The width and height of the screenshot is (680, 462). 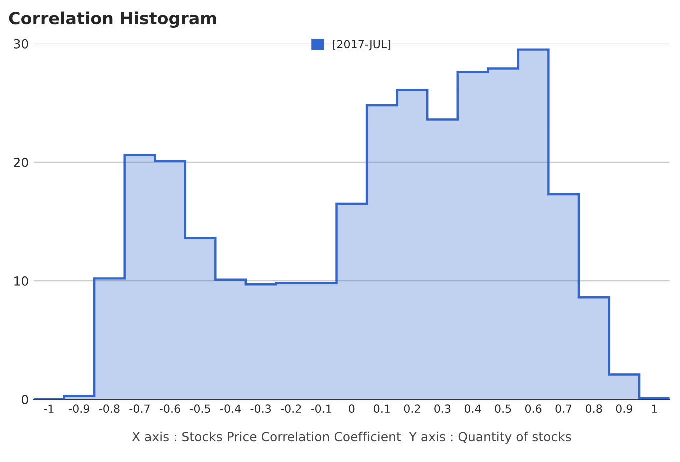 What do you see at coordinates (564, 409) in the screenshot?
I see `x-tick-label: 0.7` at bounding box center [564, 409].